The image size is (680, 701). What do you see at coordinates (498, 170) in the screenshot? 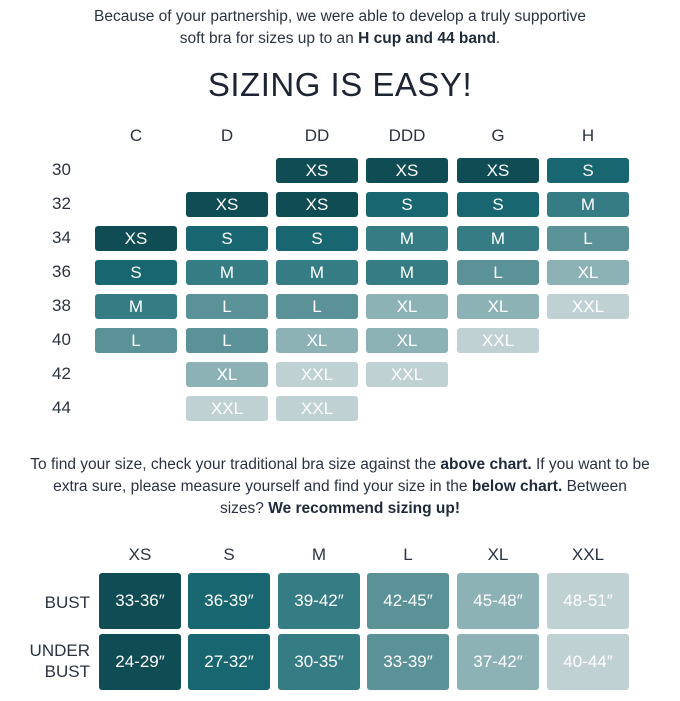
I see `size-cell-30-g: XS` at bounding box center [498, 170].